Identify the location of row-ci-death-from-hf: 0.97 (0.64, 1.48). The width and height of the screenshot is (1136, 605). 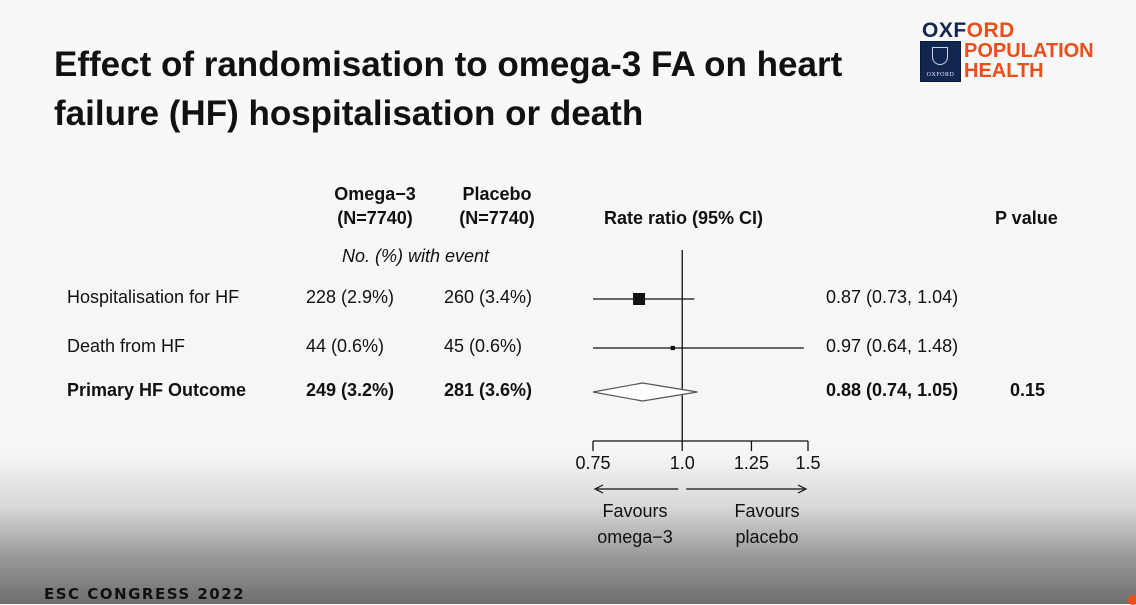
(892, 346).